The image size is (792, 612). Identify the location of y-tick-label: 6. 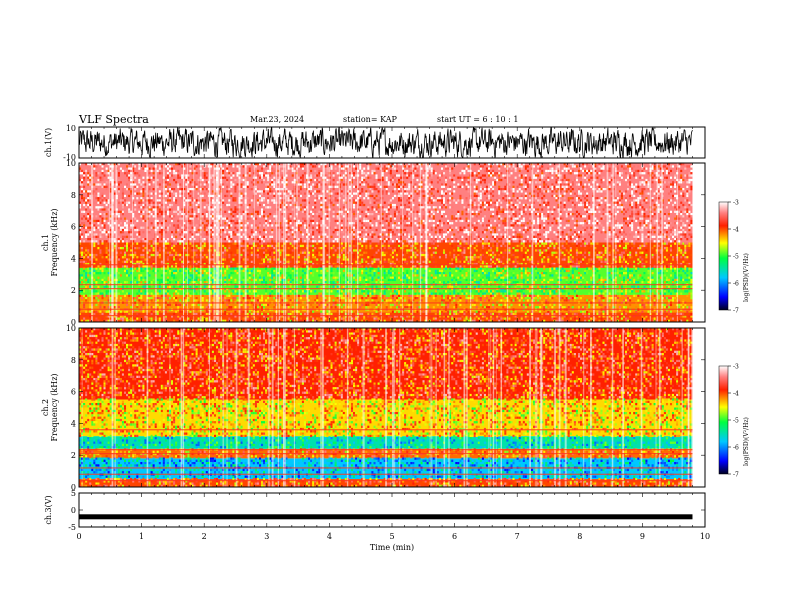
(73, 227).